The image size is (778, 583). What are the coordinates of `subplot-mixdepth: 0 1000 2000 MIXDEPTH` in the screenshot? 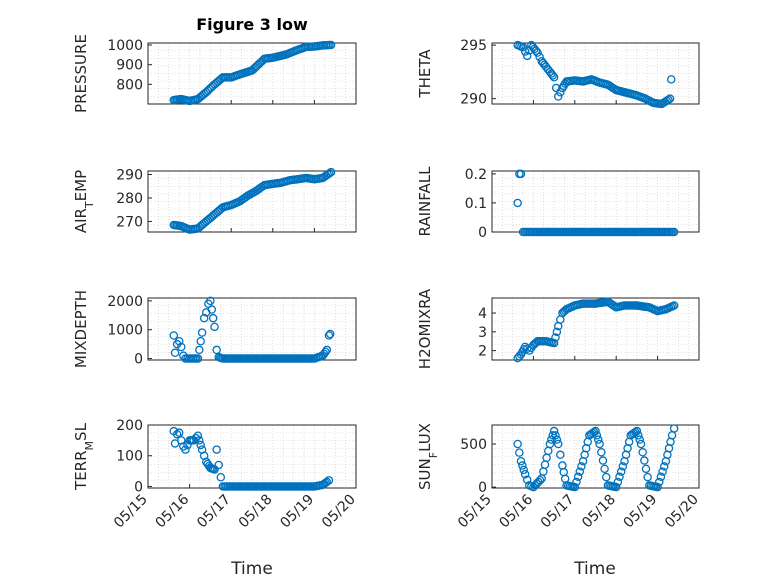 It's located at (214, 329).